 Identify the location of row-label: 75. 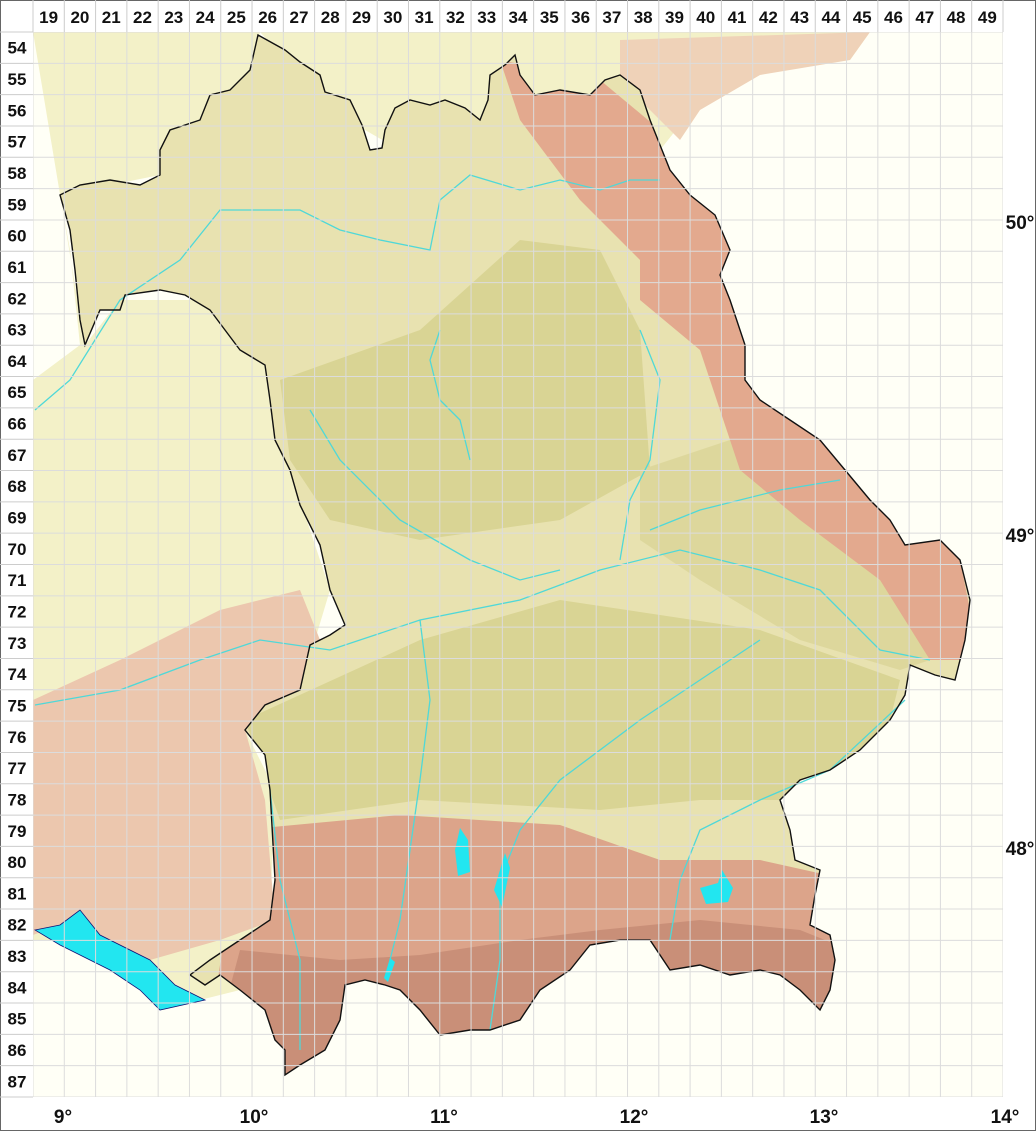
(17, 705).